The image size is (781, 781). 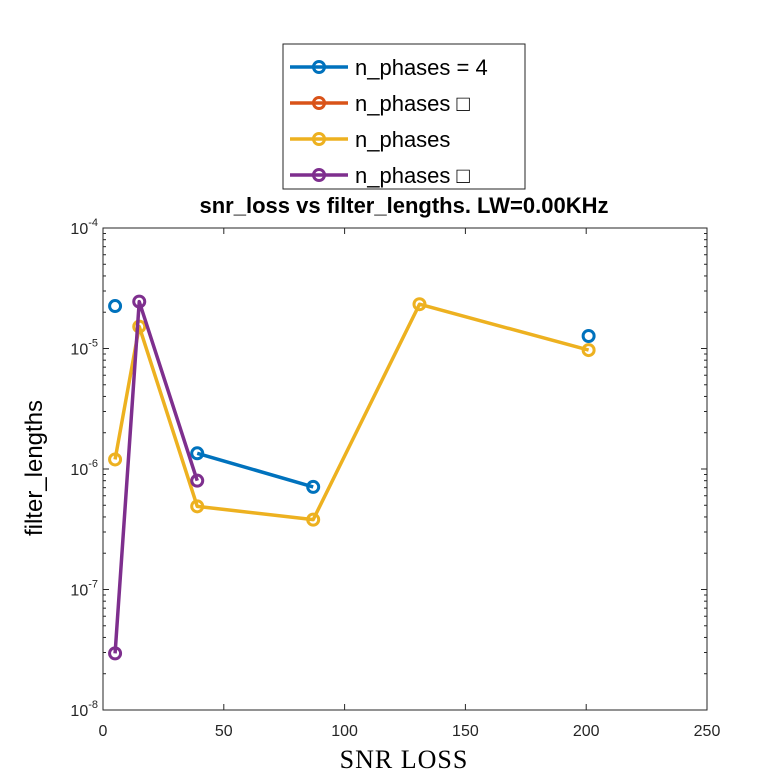 What do you see at coordinates (34, 468) in the screenshot?
I see `y-axis-label: filter_lengths` at bounding box center [34, 468].